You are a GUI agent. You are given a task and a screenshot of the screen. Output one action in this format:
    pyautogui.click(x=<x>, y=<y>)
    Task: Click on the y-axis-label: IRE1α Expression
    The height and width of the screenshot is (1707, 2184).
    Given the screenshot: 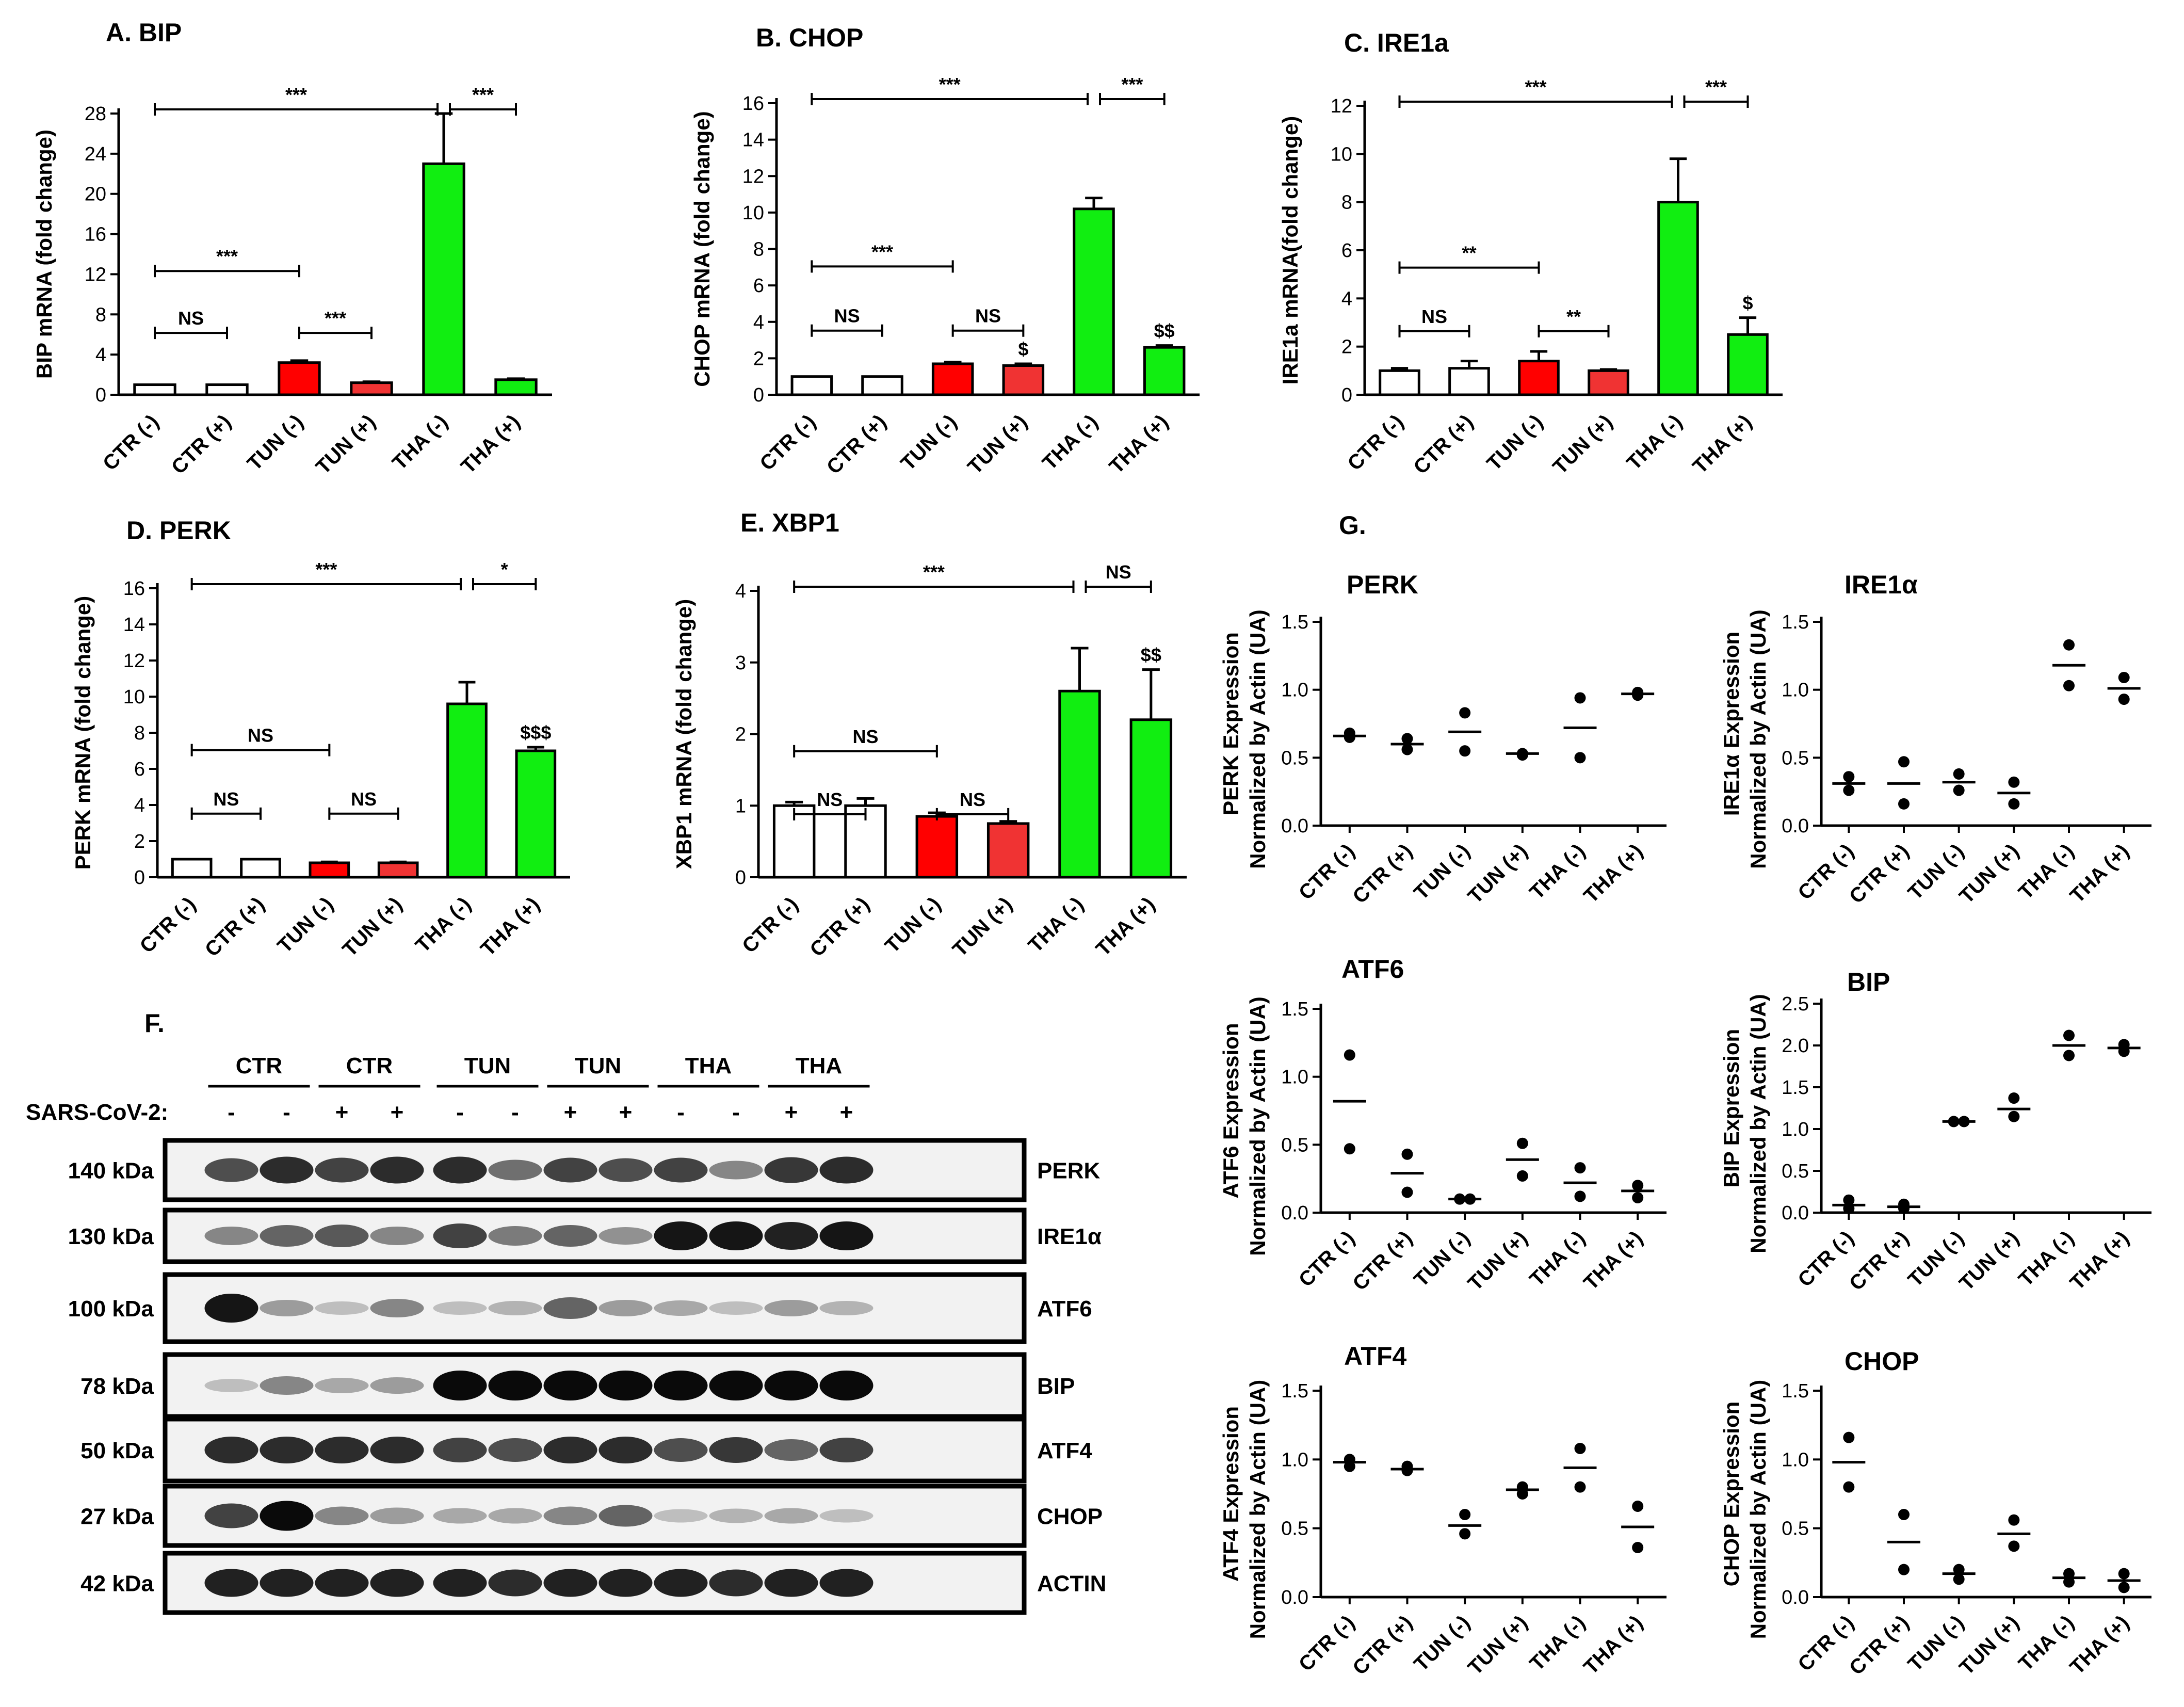 What is the action you would take?
    pyautogui.click(x=1731, y=724)
    